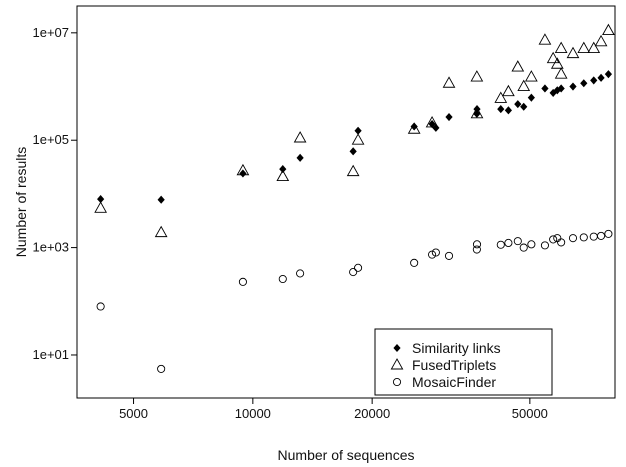  I want to click on x-tick-label: 5000, so click(133, 413).